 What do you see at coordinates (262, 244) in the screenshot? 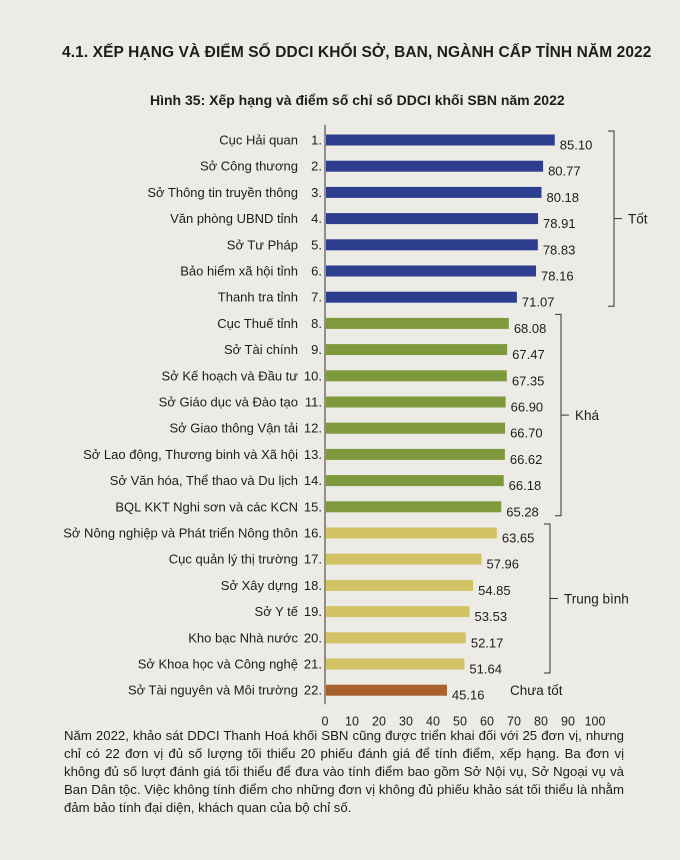
I see `bar-category-label: Sở Tư Pháp` at bounding box center [262, 244].